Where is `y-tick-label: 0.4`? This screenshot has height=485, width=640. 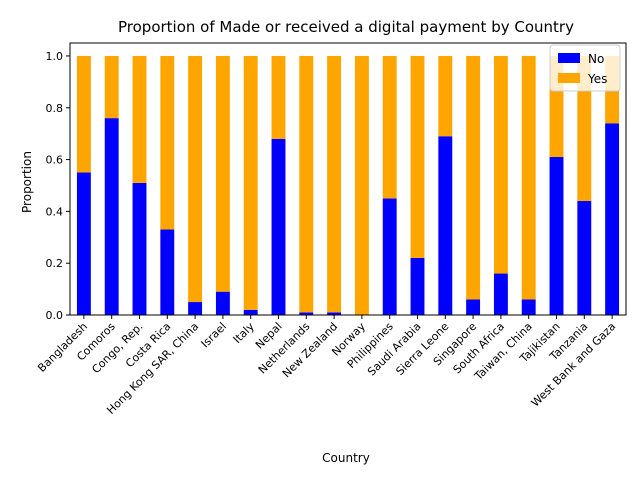
y-tick-label: 0.4 is located at coordinates (55, 211).